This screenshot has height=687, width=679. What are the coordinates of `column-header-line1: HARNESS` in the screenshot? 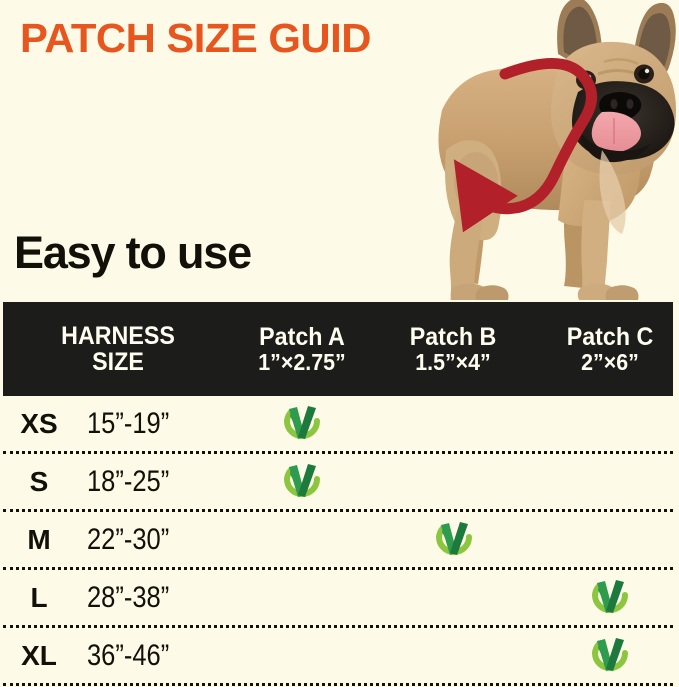 It's located at (118, 335).